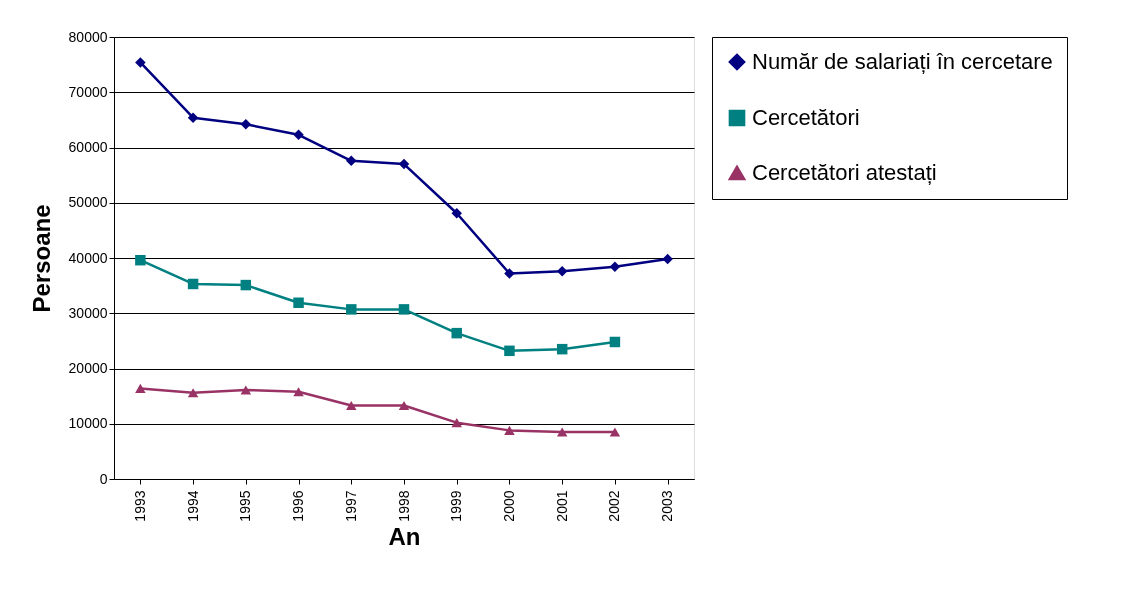 This screenshot has width=1135, height=607. Describe the element at coordinates (88, 423) in the screenshot. I see `y-tick-label: 10000` at that location.